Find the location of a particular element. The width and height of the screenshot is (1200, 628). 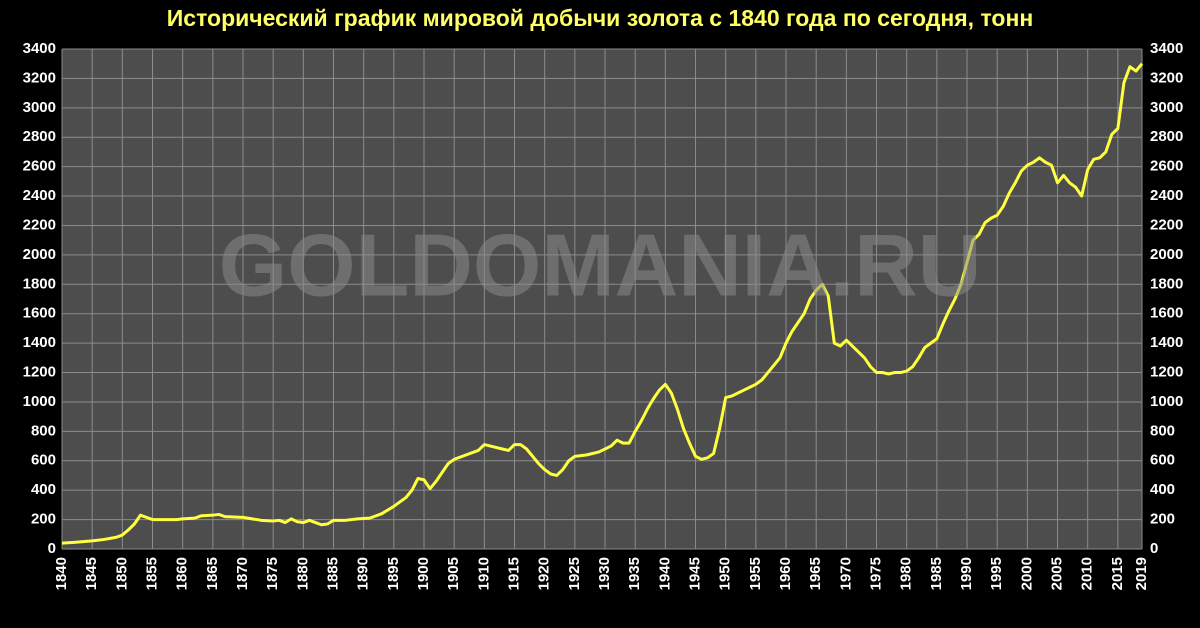

y-tick-label: 400 is located at coordinates (43, 489).